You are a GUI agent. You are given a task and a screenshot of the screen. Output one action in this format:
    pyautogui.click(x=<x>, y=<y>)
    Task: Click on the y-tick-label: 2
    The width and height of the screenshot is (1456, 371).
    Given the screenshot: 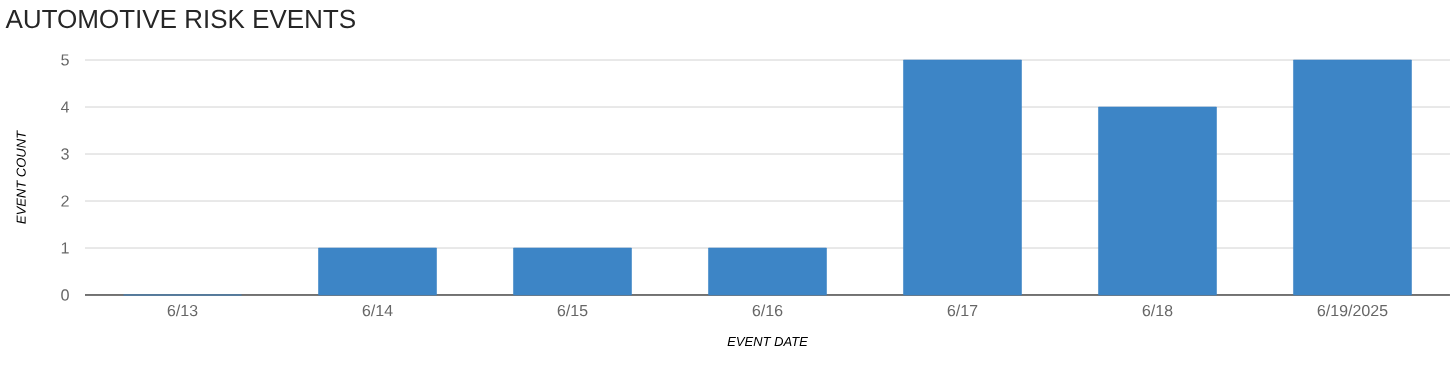 What is the action you would take?
    pyautogui.click(x=65, y=201)
    